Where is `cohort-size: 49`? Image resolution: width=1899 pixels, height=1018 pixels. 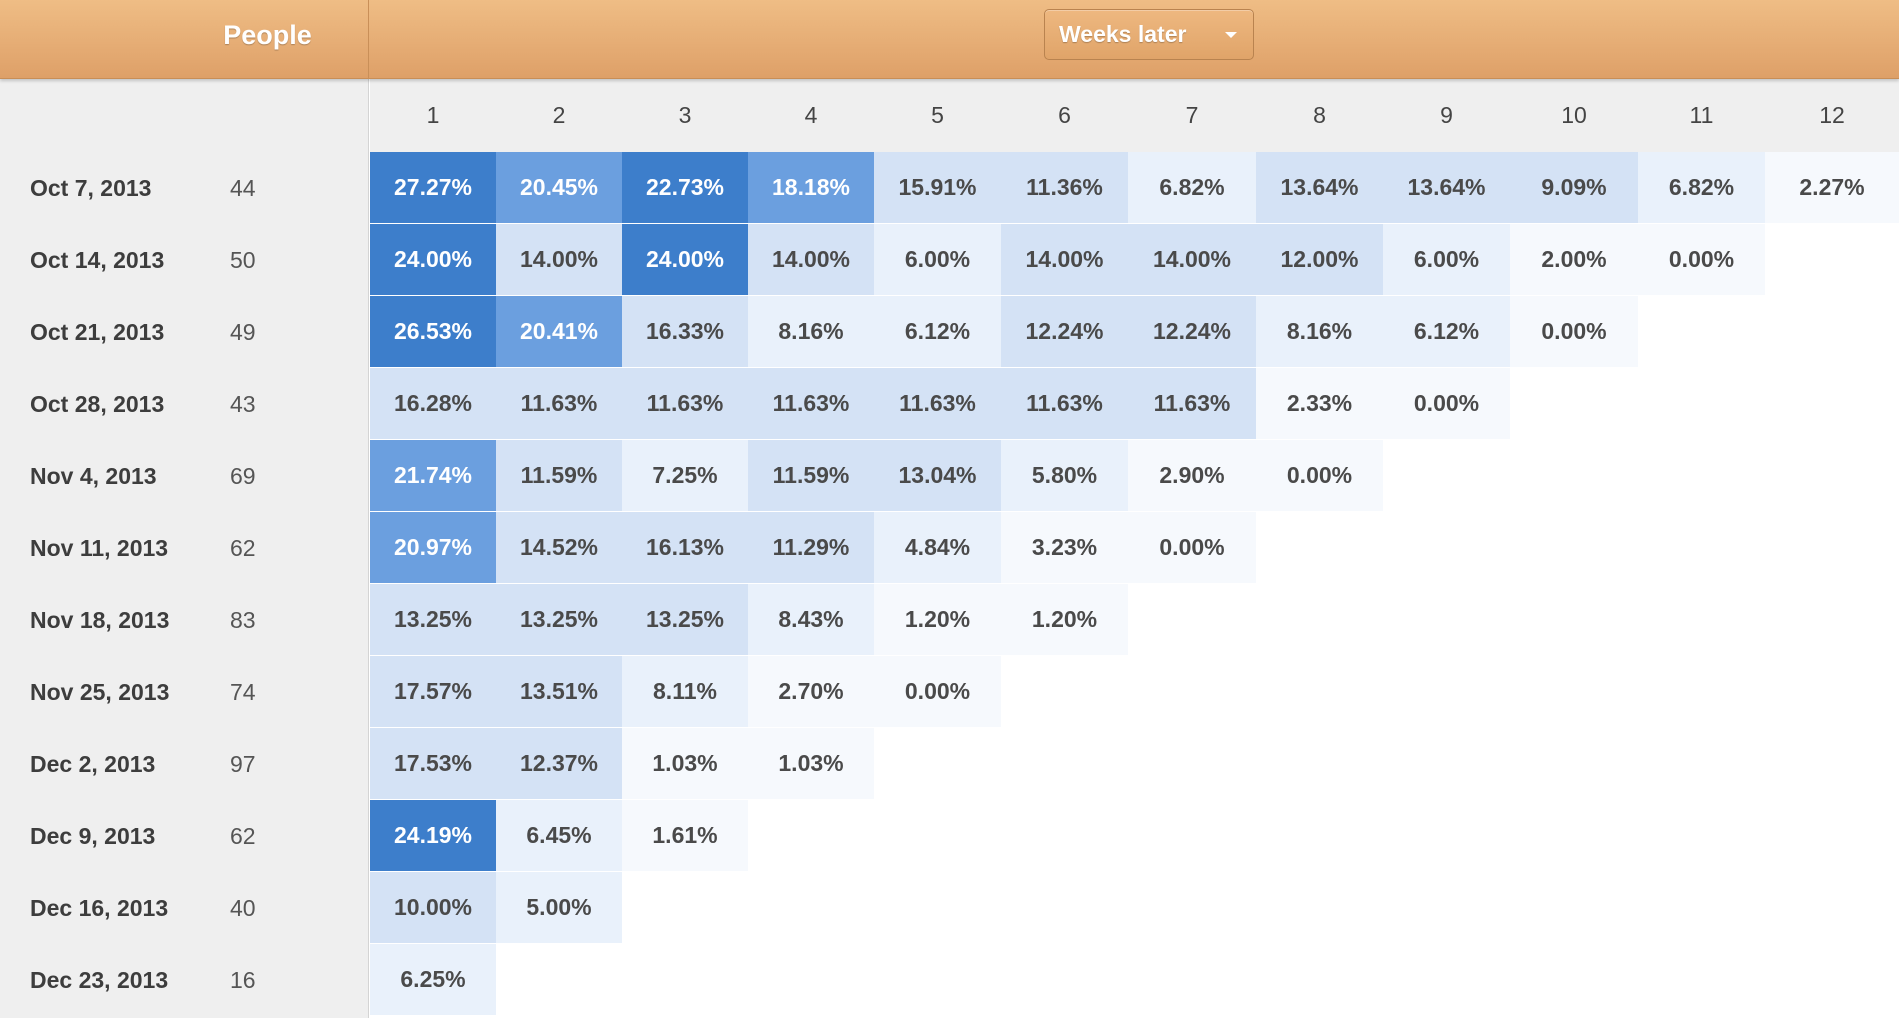
cohort-size: 49 is located at coordinates (243, 332).